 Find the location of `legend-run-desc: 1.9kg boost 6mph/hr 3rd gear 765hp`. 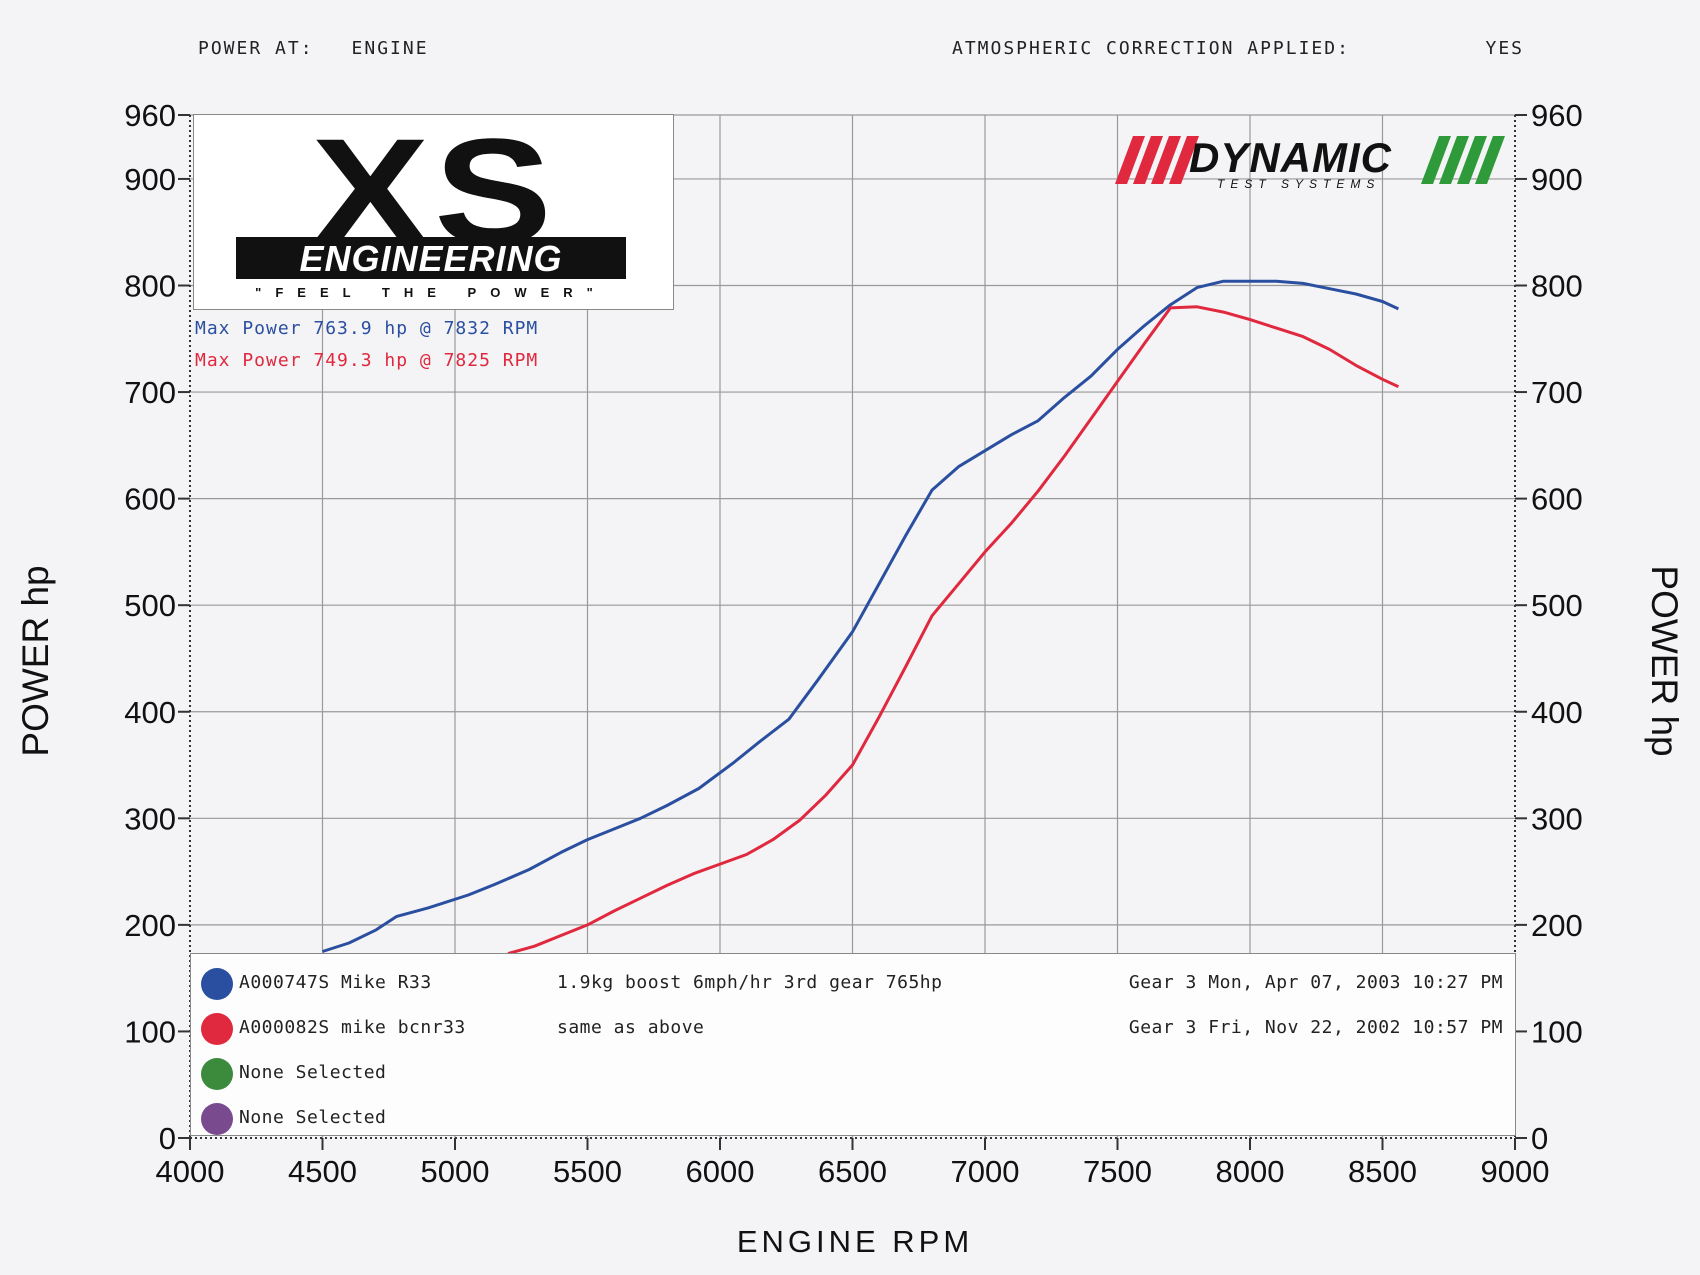

legend-run-desc: 1.9kg boost 6mph/hr 3rd gear 765hp is located at coordinates (750, 982).